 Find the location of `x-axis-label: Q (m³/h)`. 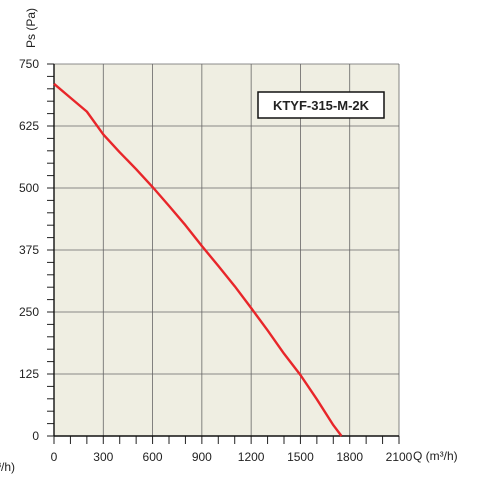

x-axis-label: Q (m³/h) is located at coordinates (435, 456).